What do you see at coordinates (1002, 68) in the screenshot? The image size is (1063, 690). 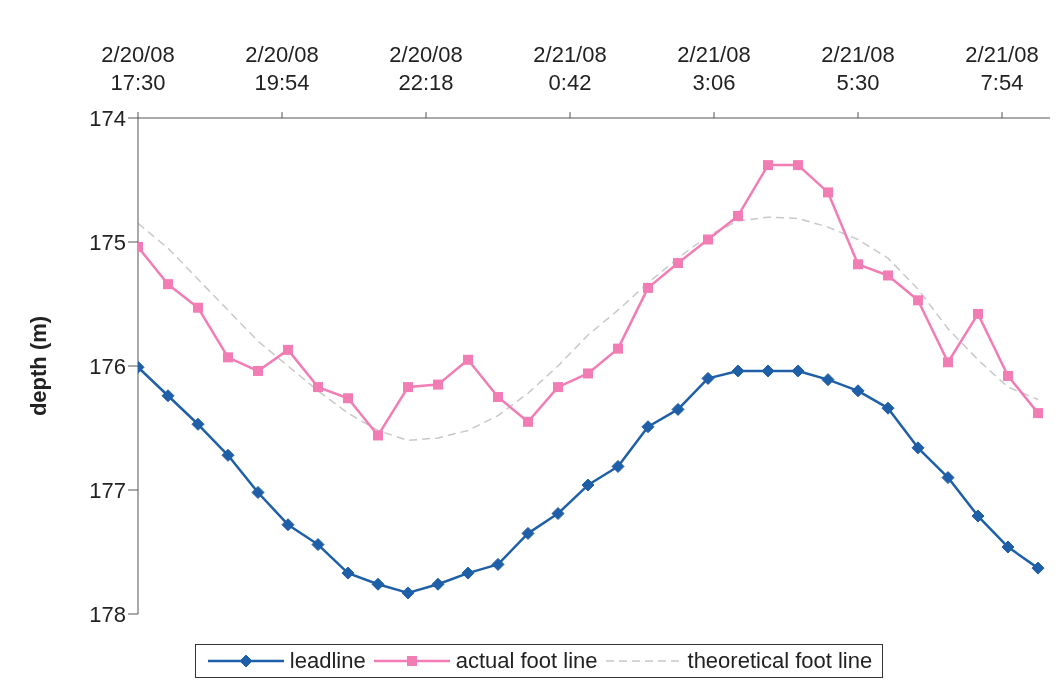 I see `x-tick-label: 2/21/08 7:54` at bounding box center [1002, 68].